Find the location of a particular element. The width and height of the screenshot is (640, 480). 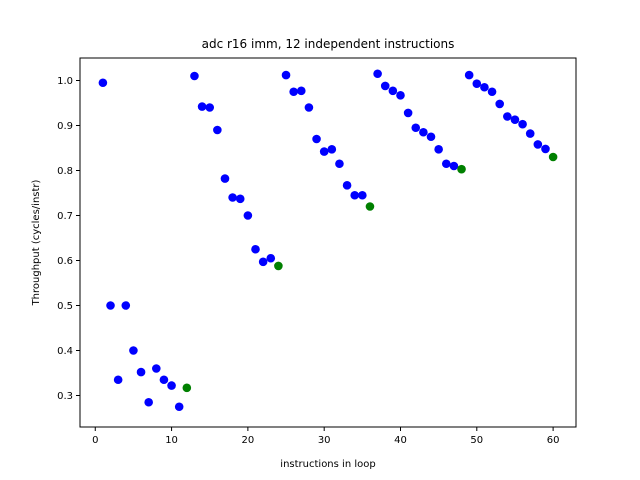

x-tick-label: 40 is located at coordinates (400, 440).